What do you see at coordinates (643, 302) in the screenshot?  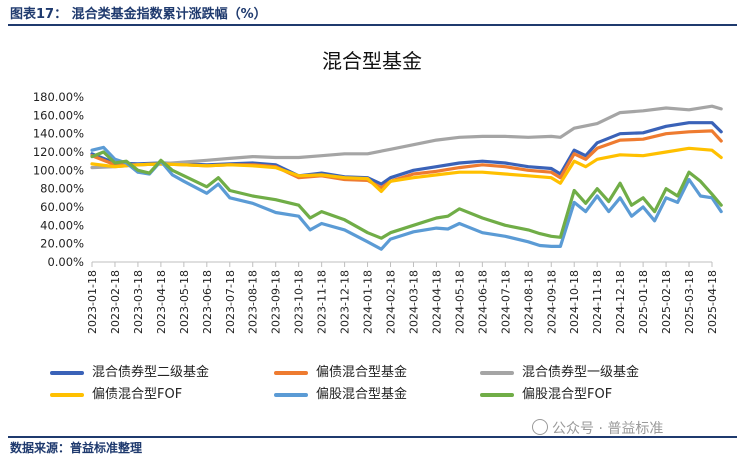 I see `x-tick-label: 2025-01-18` at bounding box center [643, 302].